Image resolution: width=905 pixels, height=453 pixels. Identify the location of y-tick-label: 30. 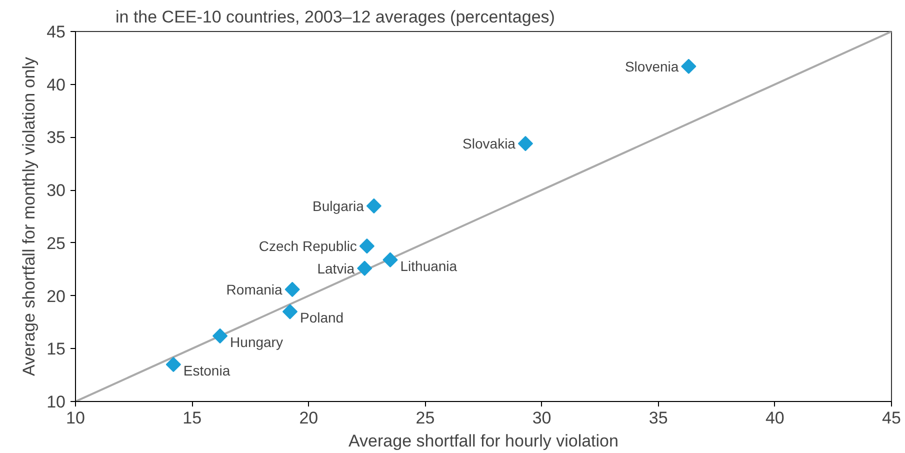
(56, 190).